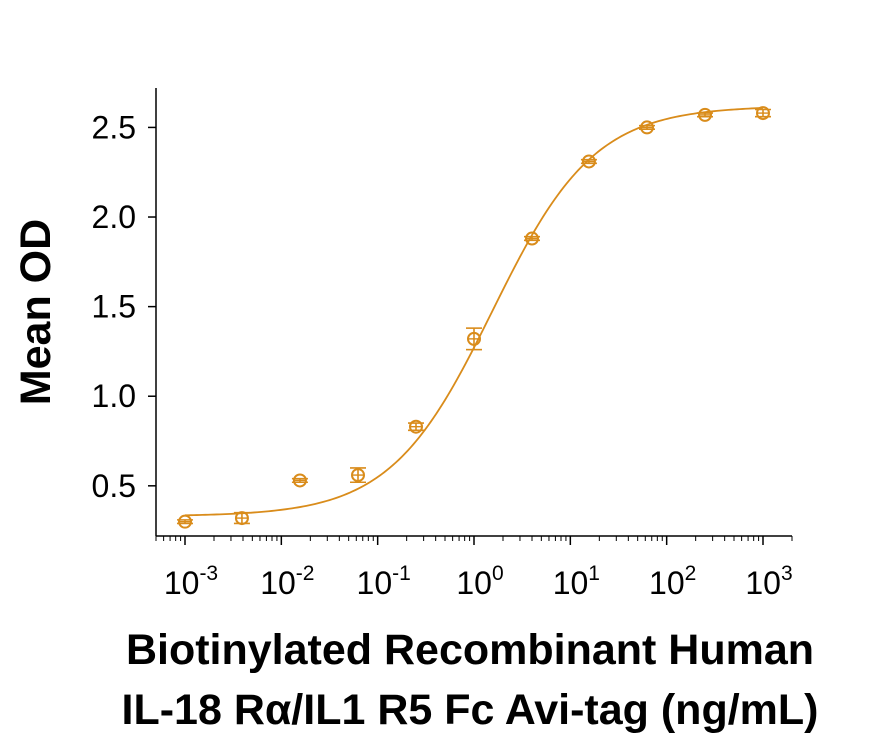 The image size is (883, 748). Describe the element at coordinates (114, 127) in the screenshot. I see `y-tick-label: 2.5` at that location.